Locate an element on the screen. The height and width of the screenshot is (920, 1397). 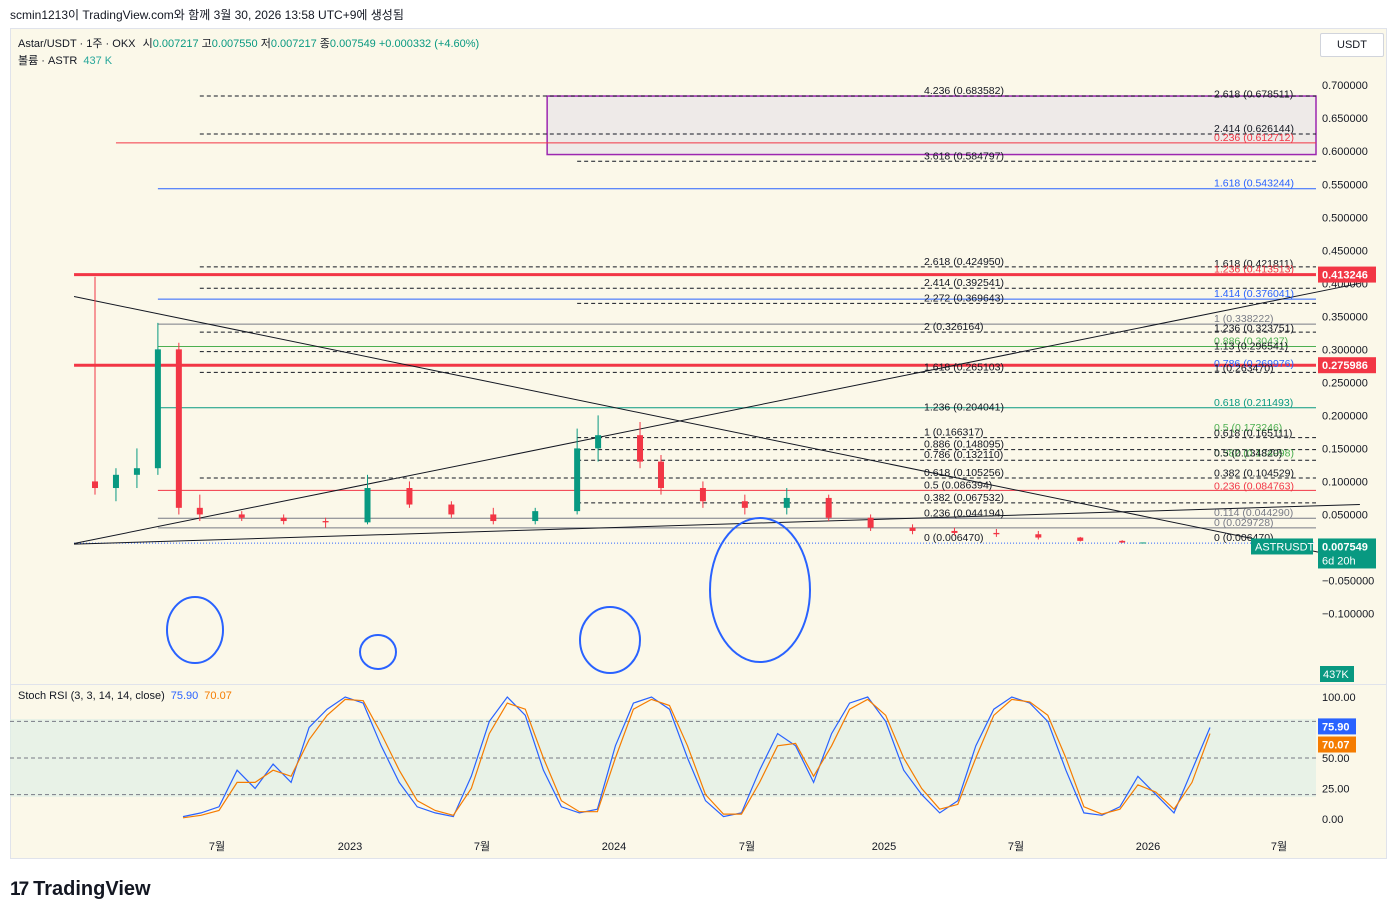
fib-level-label: 0.618 (0.165111) is located at coordinates (1253, 433).